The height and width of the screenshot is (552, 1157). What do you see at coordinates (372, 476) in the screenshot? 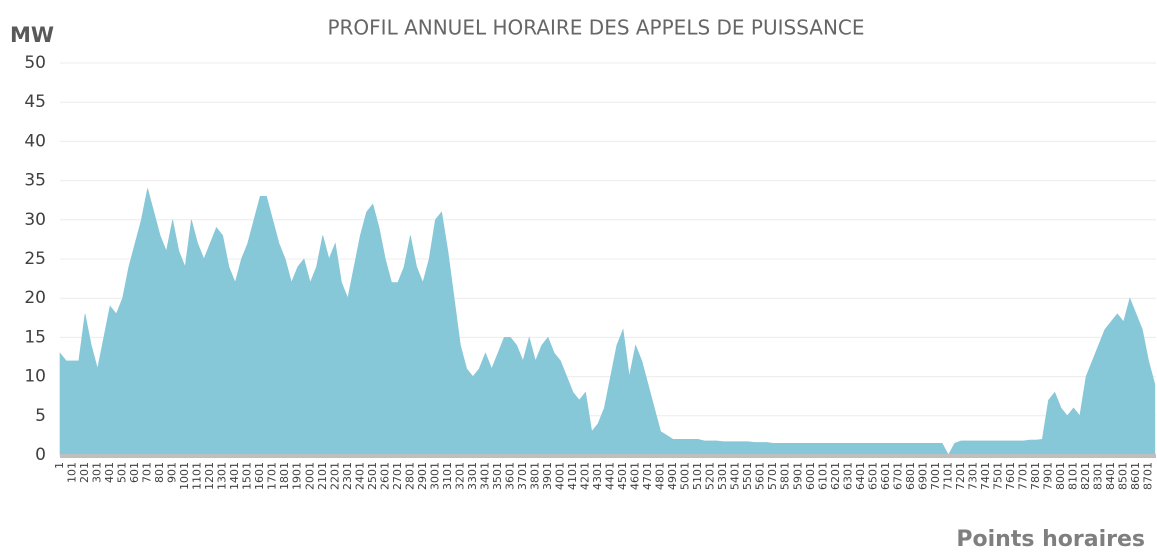
I see `x-tick-label: 2501` at bounding box center [372, 476].